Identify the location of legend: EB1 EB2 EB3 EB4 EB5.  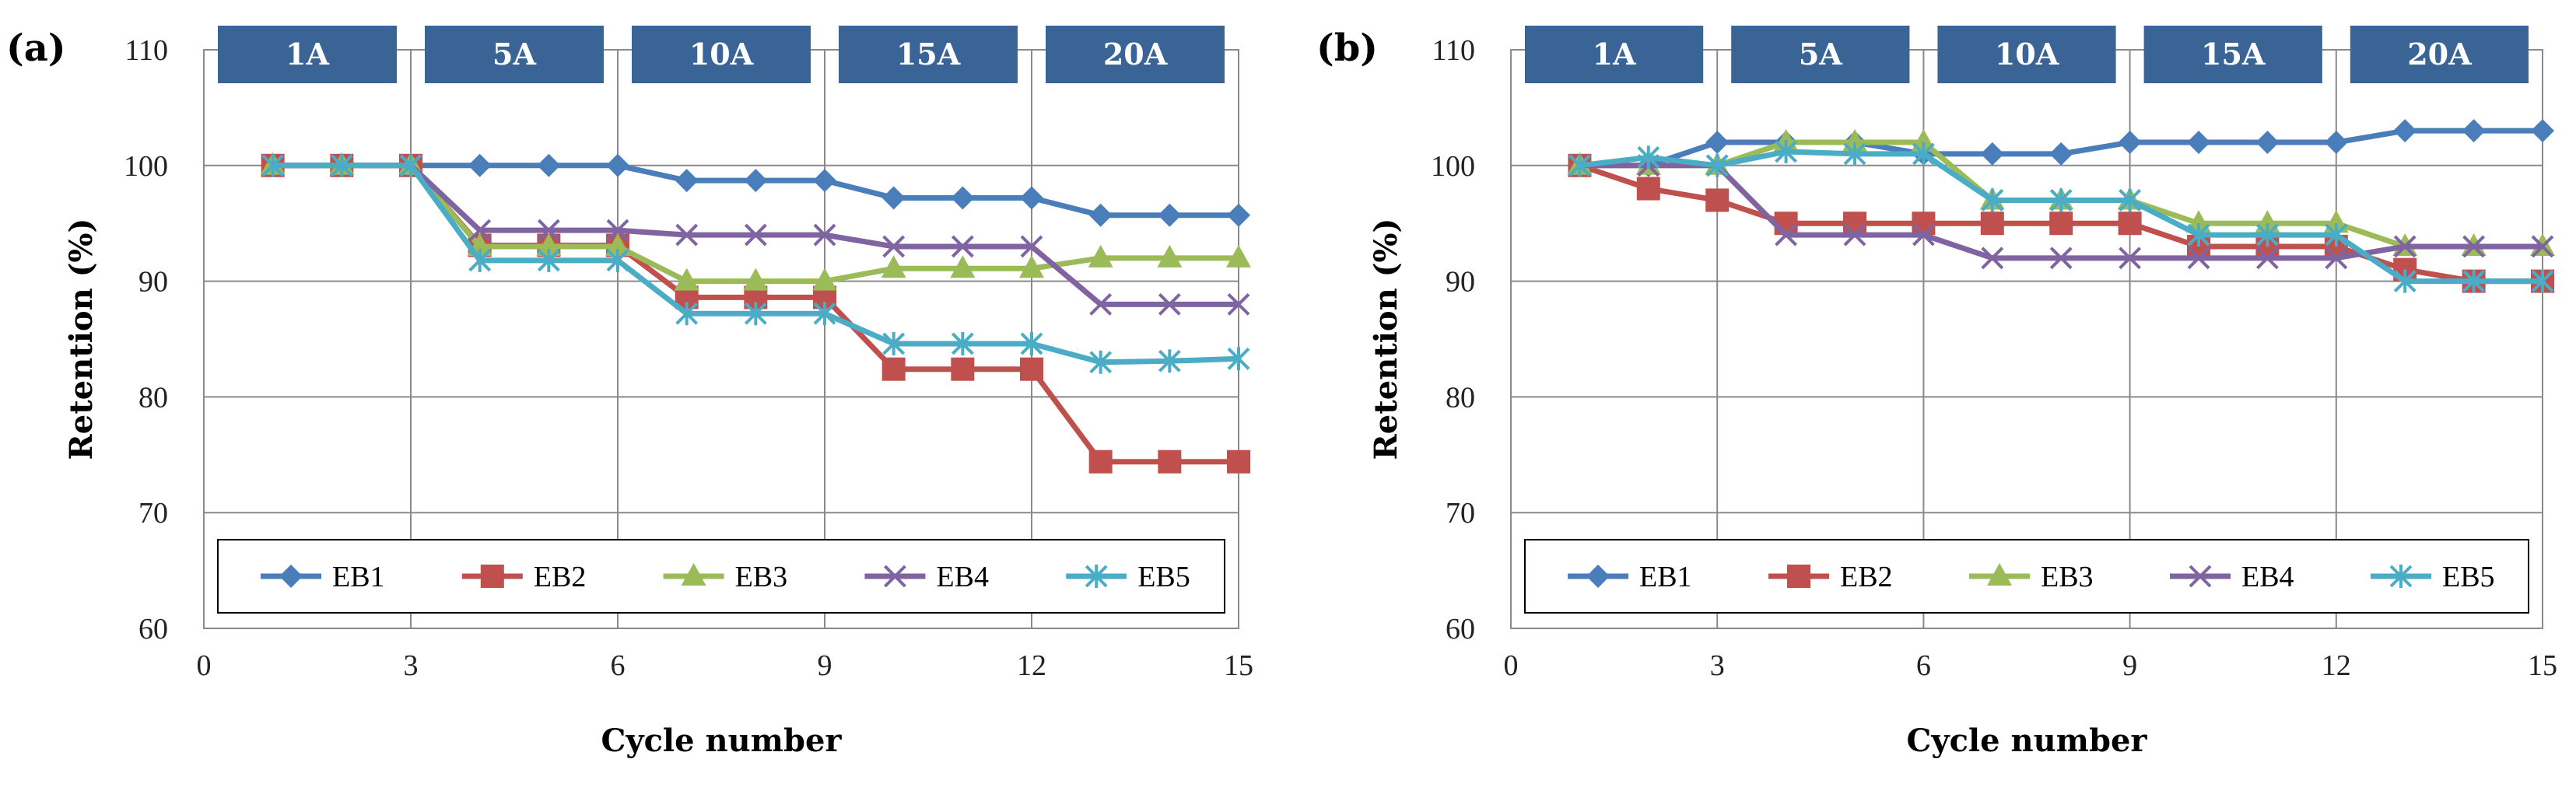
(721, 576).